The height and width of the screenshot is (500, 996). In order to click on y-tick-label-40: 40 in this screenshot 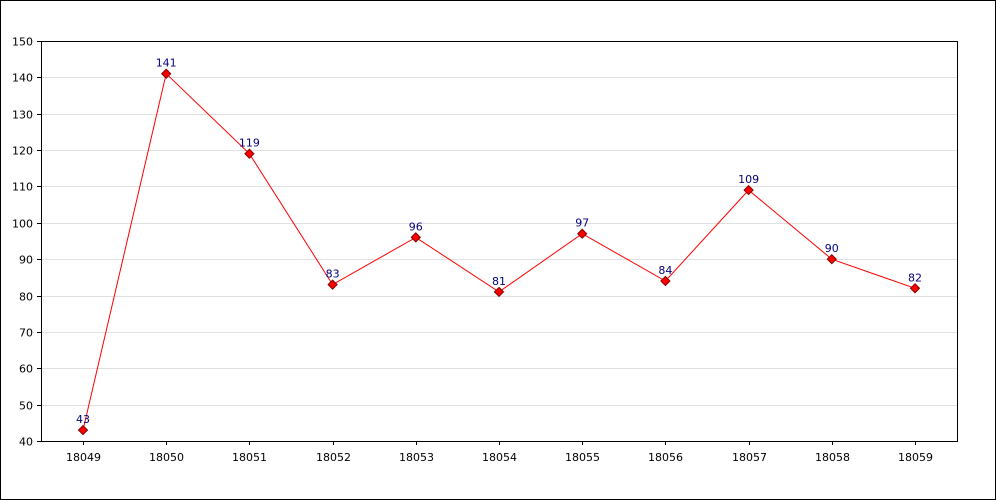, I will do `click(26, 442)`.